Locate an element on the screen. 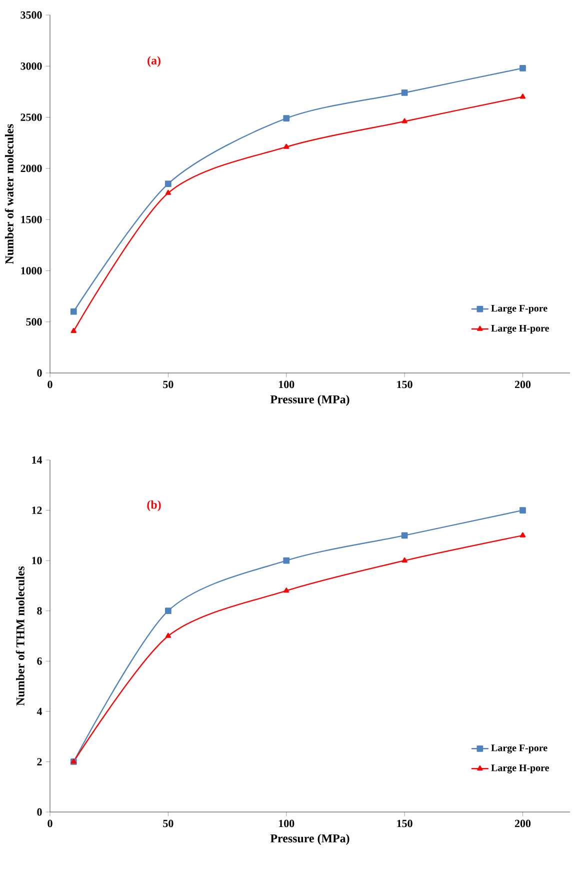 This screenshot has width=578, height=870. y-tick-label: 2000 is located at coordinates (31, 168).